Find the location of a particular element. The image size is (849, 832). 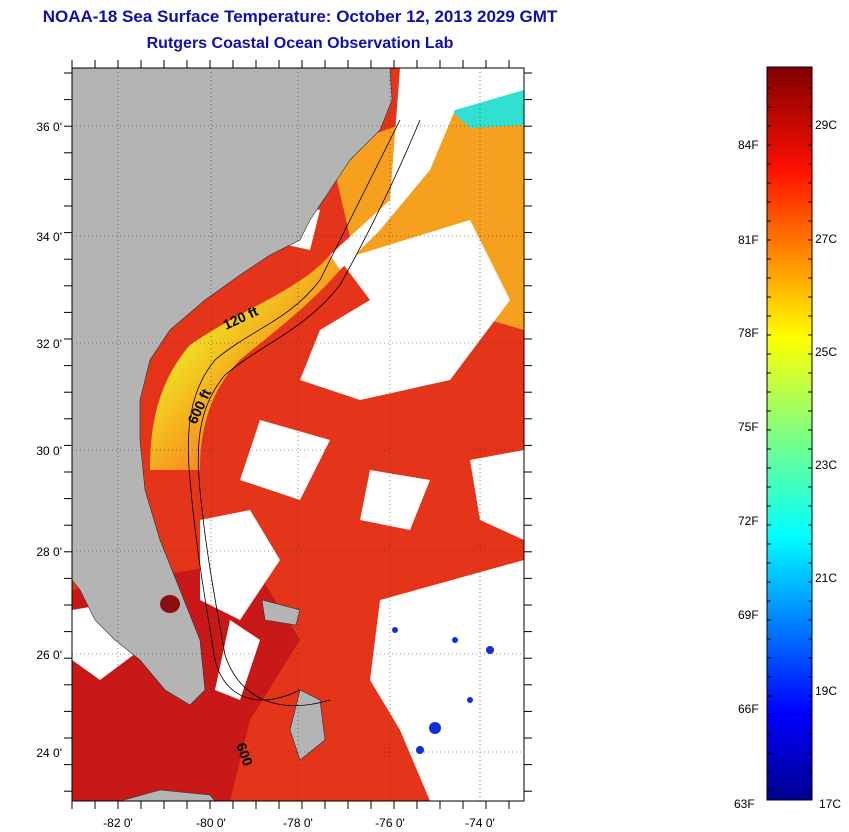

colorbar-f-label: 69F is located at coordinates (748, 615).